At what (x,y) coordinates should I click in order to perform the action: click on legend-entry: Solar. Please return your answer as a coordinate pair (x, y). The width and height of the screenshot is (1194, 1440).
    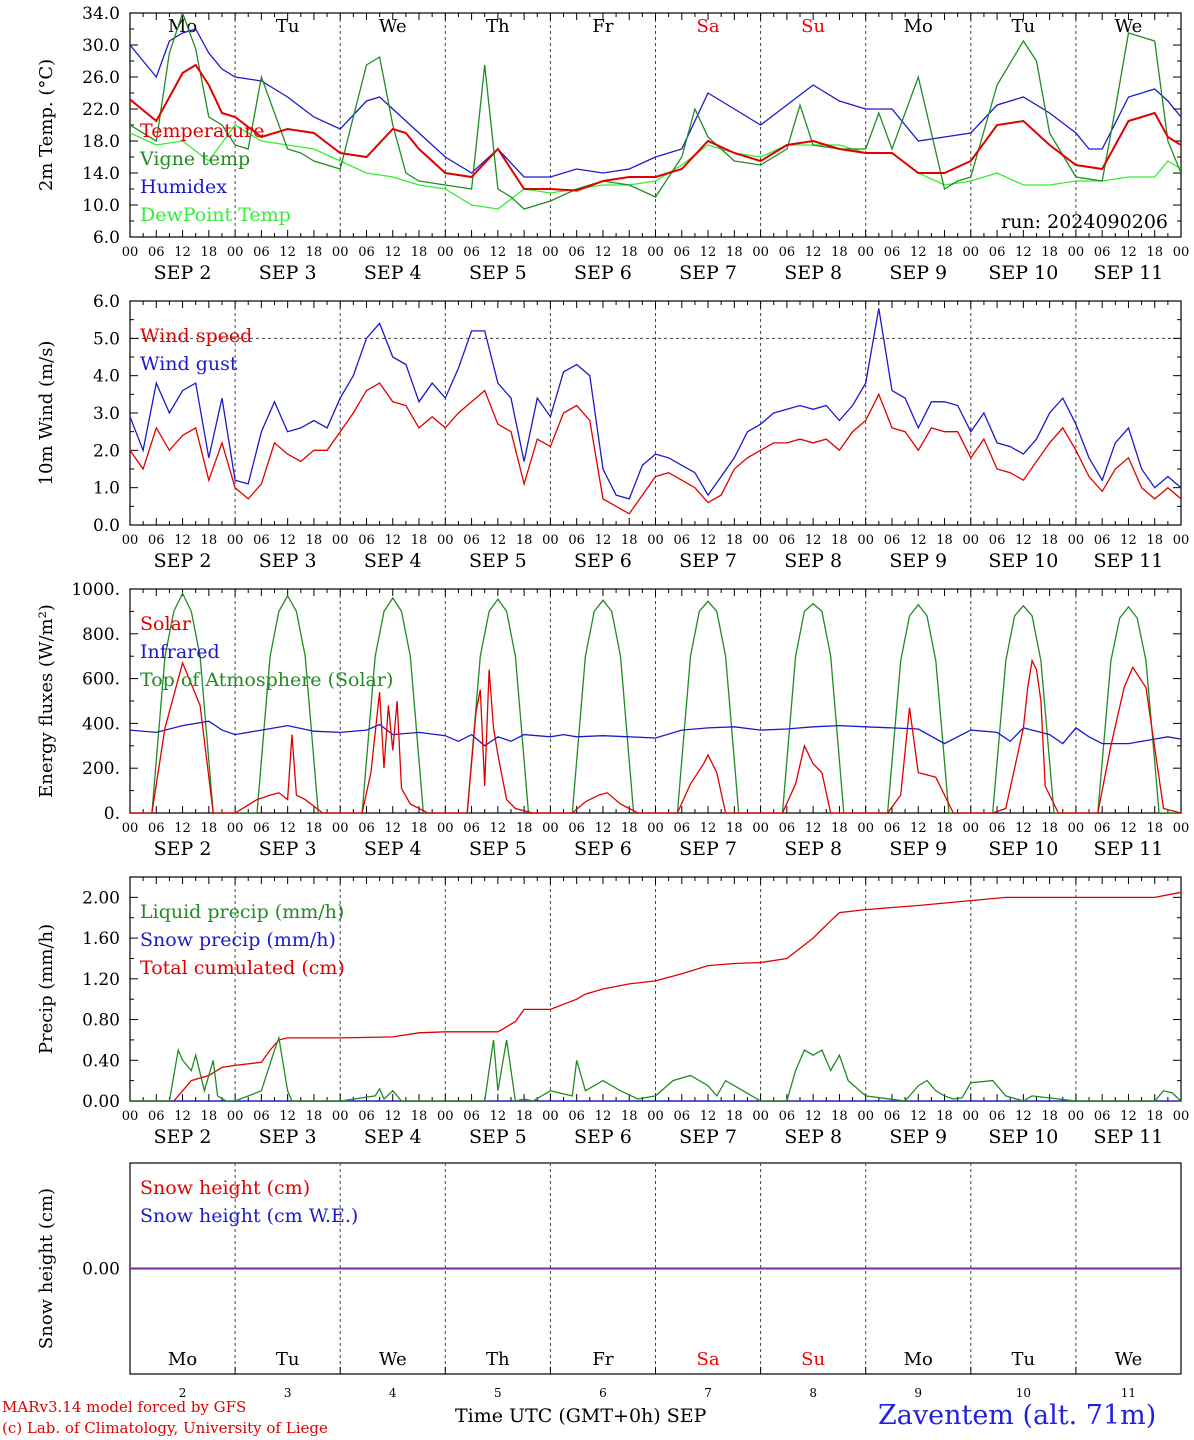
    Looking at the image, I should click on (166, 624).